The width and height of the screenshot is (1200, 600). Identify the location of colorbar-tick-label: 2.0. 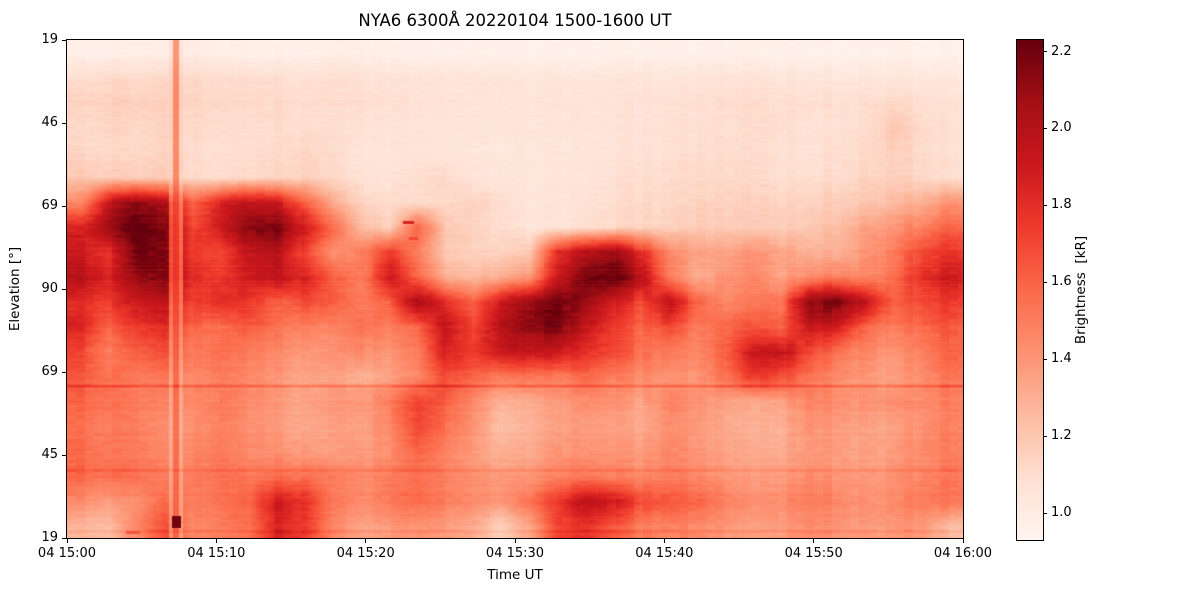
(1061, 128).